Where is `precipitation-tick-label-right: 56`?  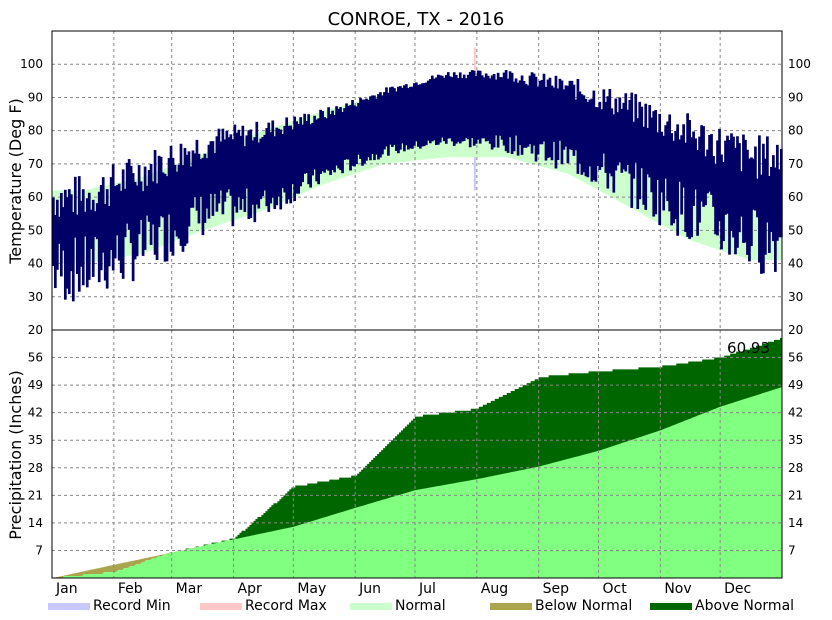 precipitation-tick-label-right: 56 is located at coordinates (795, 358).